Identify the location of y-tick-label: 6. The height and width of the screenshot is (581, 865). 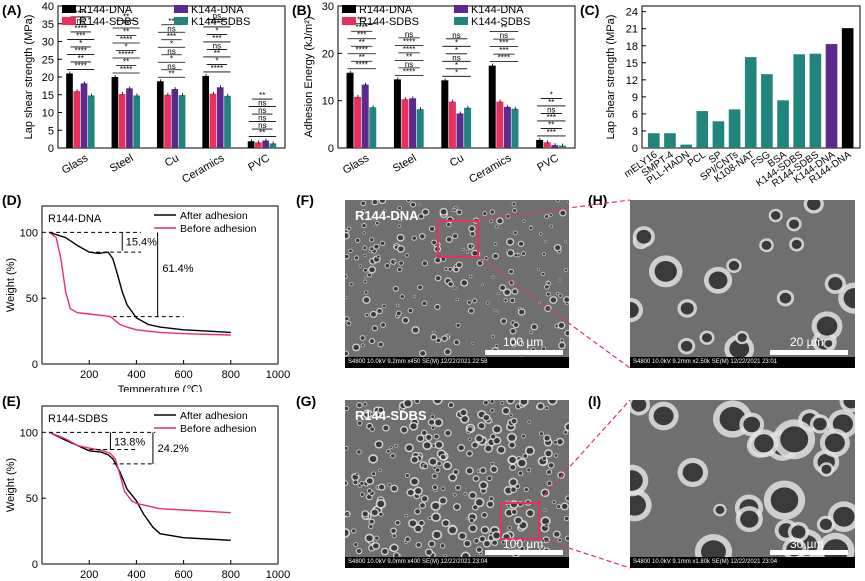
(635, 115).